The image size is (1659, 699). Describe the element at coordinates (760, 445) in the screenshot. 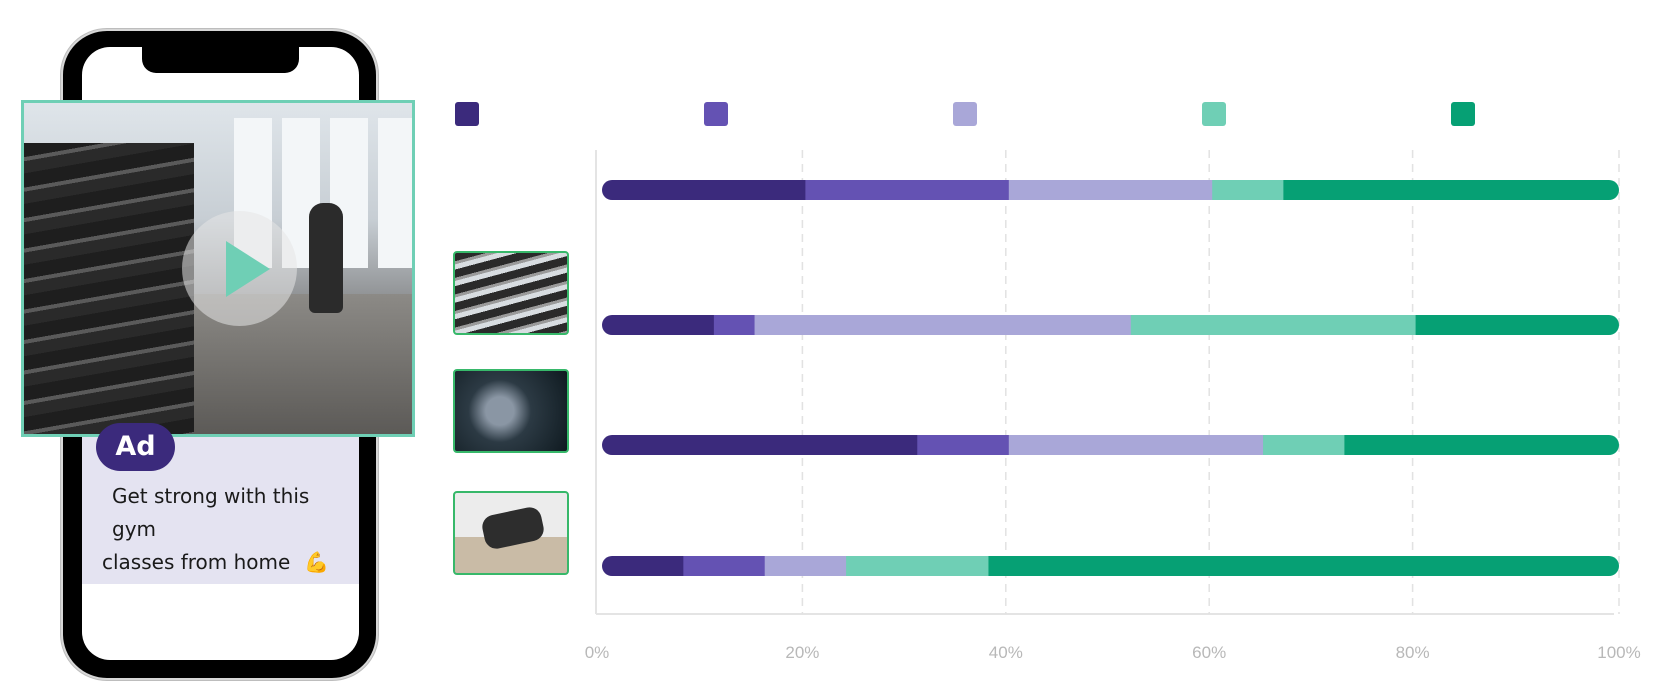

I see `bar-segment-row3-series1` at that location.